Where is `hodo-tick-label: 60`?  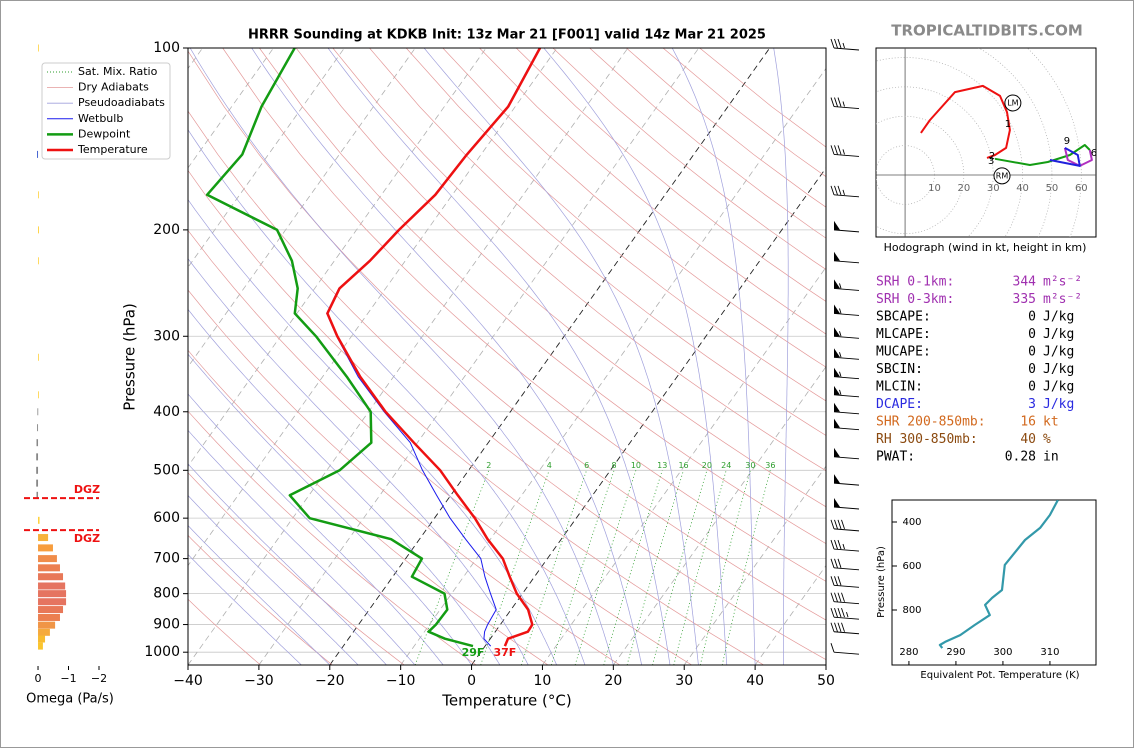 hodo-tick-label: 60 is located at coordinates (1081, 188).